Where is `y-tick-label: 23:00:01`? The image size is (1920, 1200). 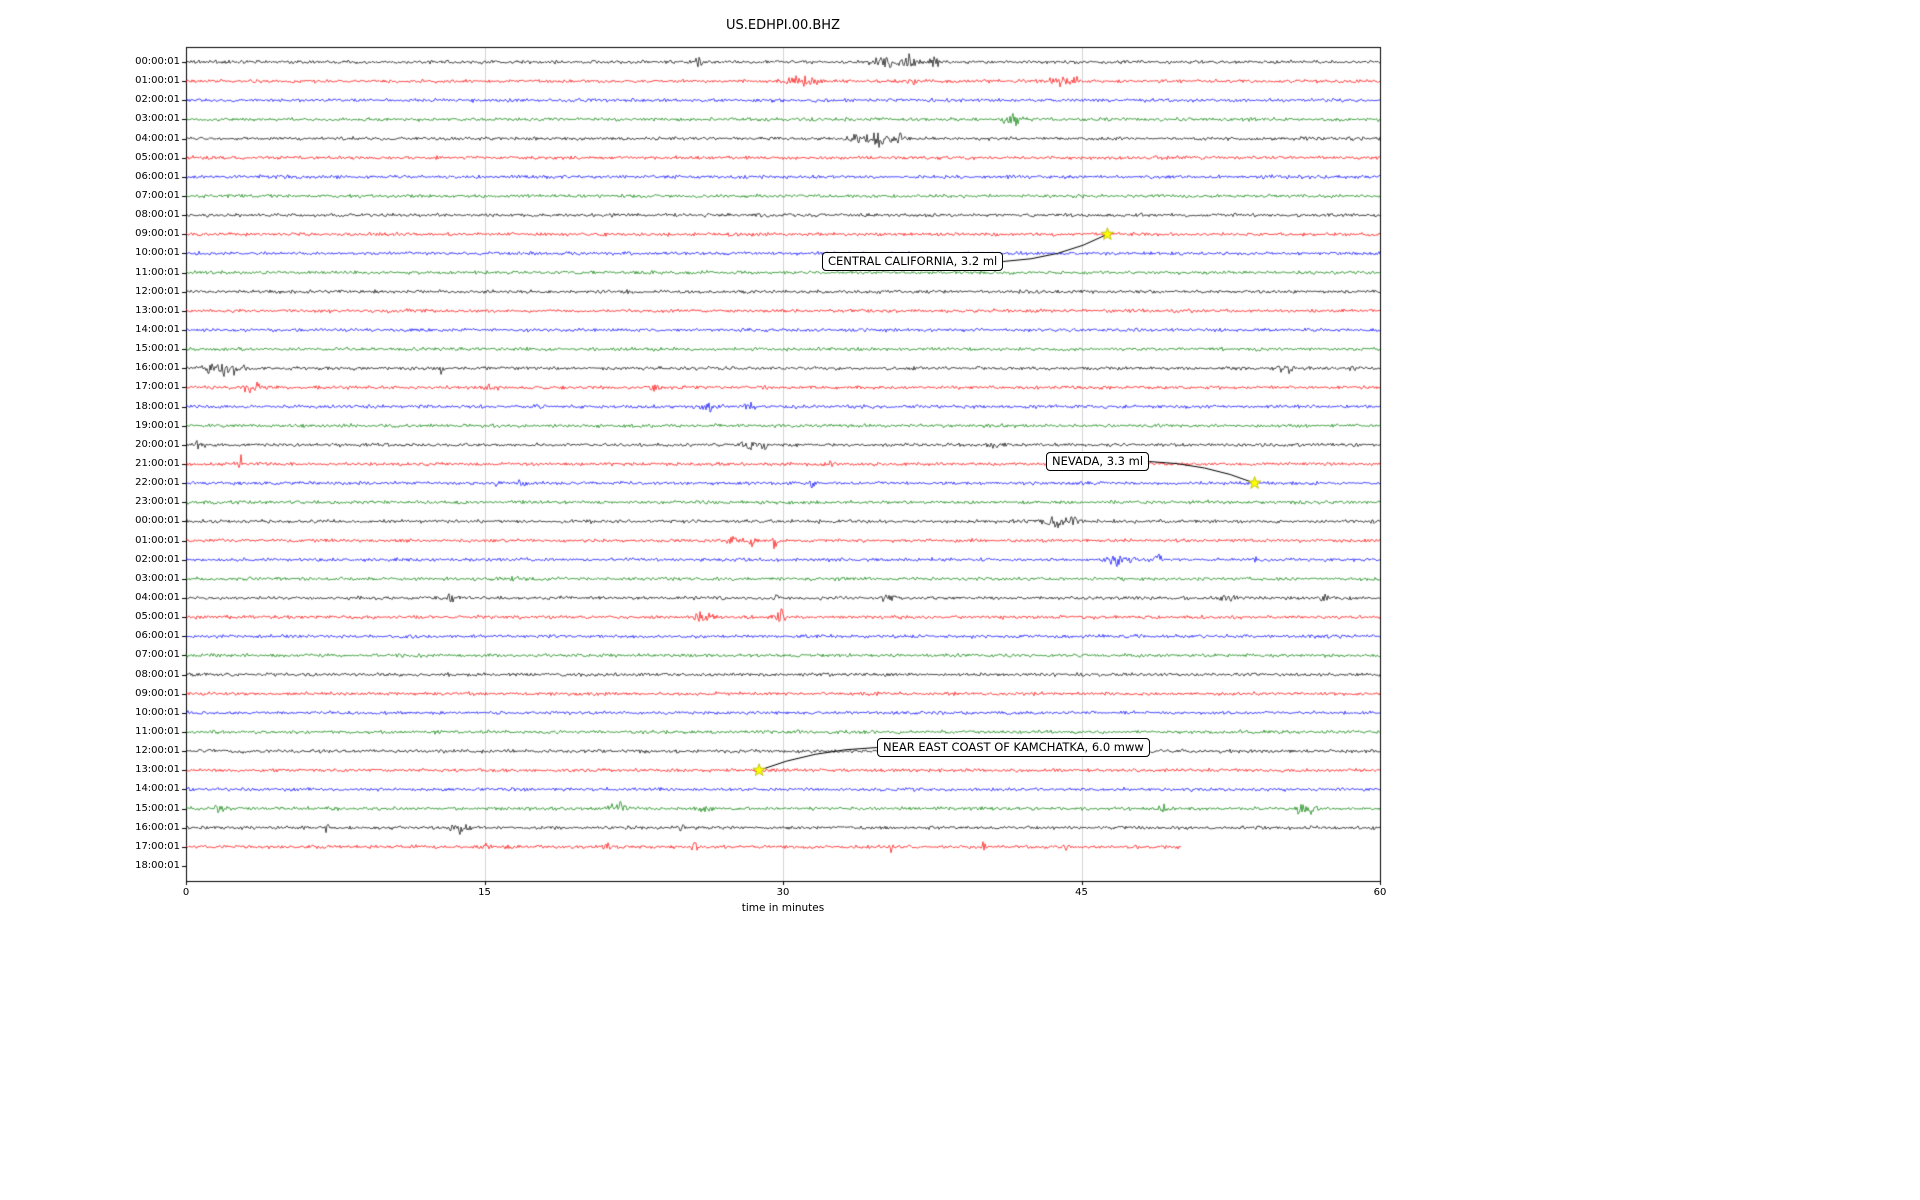
y-tick-label: 23:00:01 is located at coordinates (157, 502).